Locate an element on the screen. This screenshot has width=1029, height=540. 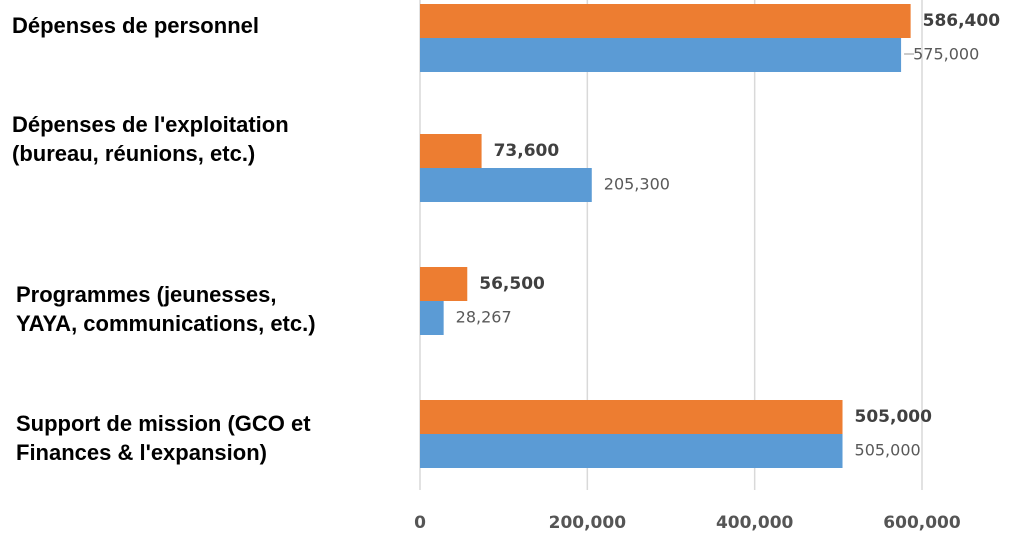
x-tick-labels: 0 200,000 400,000 600,000 is located at coordinates (687, 523).